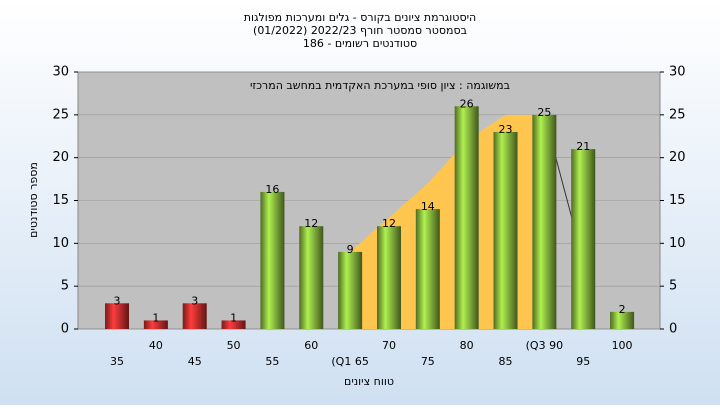 The height and width of the screenshot is (409, 720). Describe the element at coordinates (33, 200) in the screenshot. I see `y-axis-label: מספר סטודנטים` at that location.